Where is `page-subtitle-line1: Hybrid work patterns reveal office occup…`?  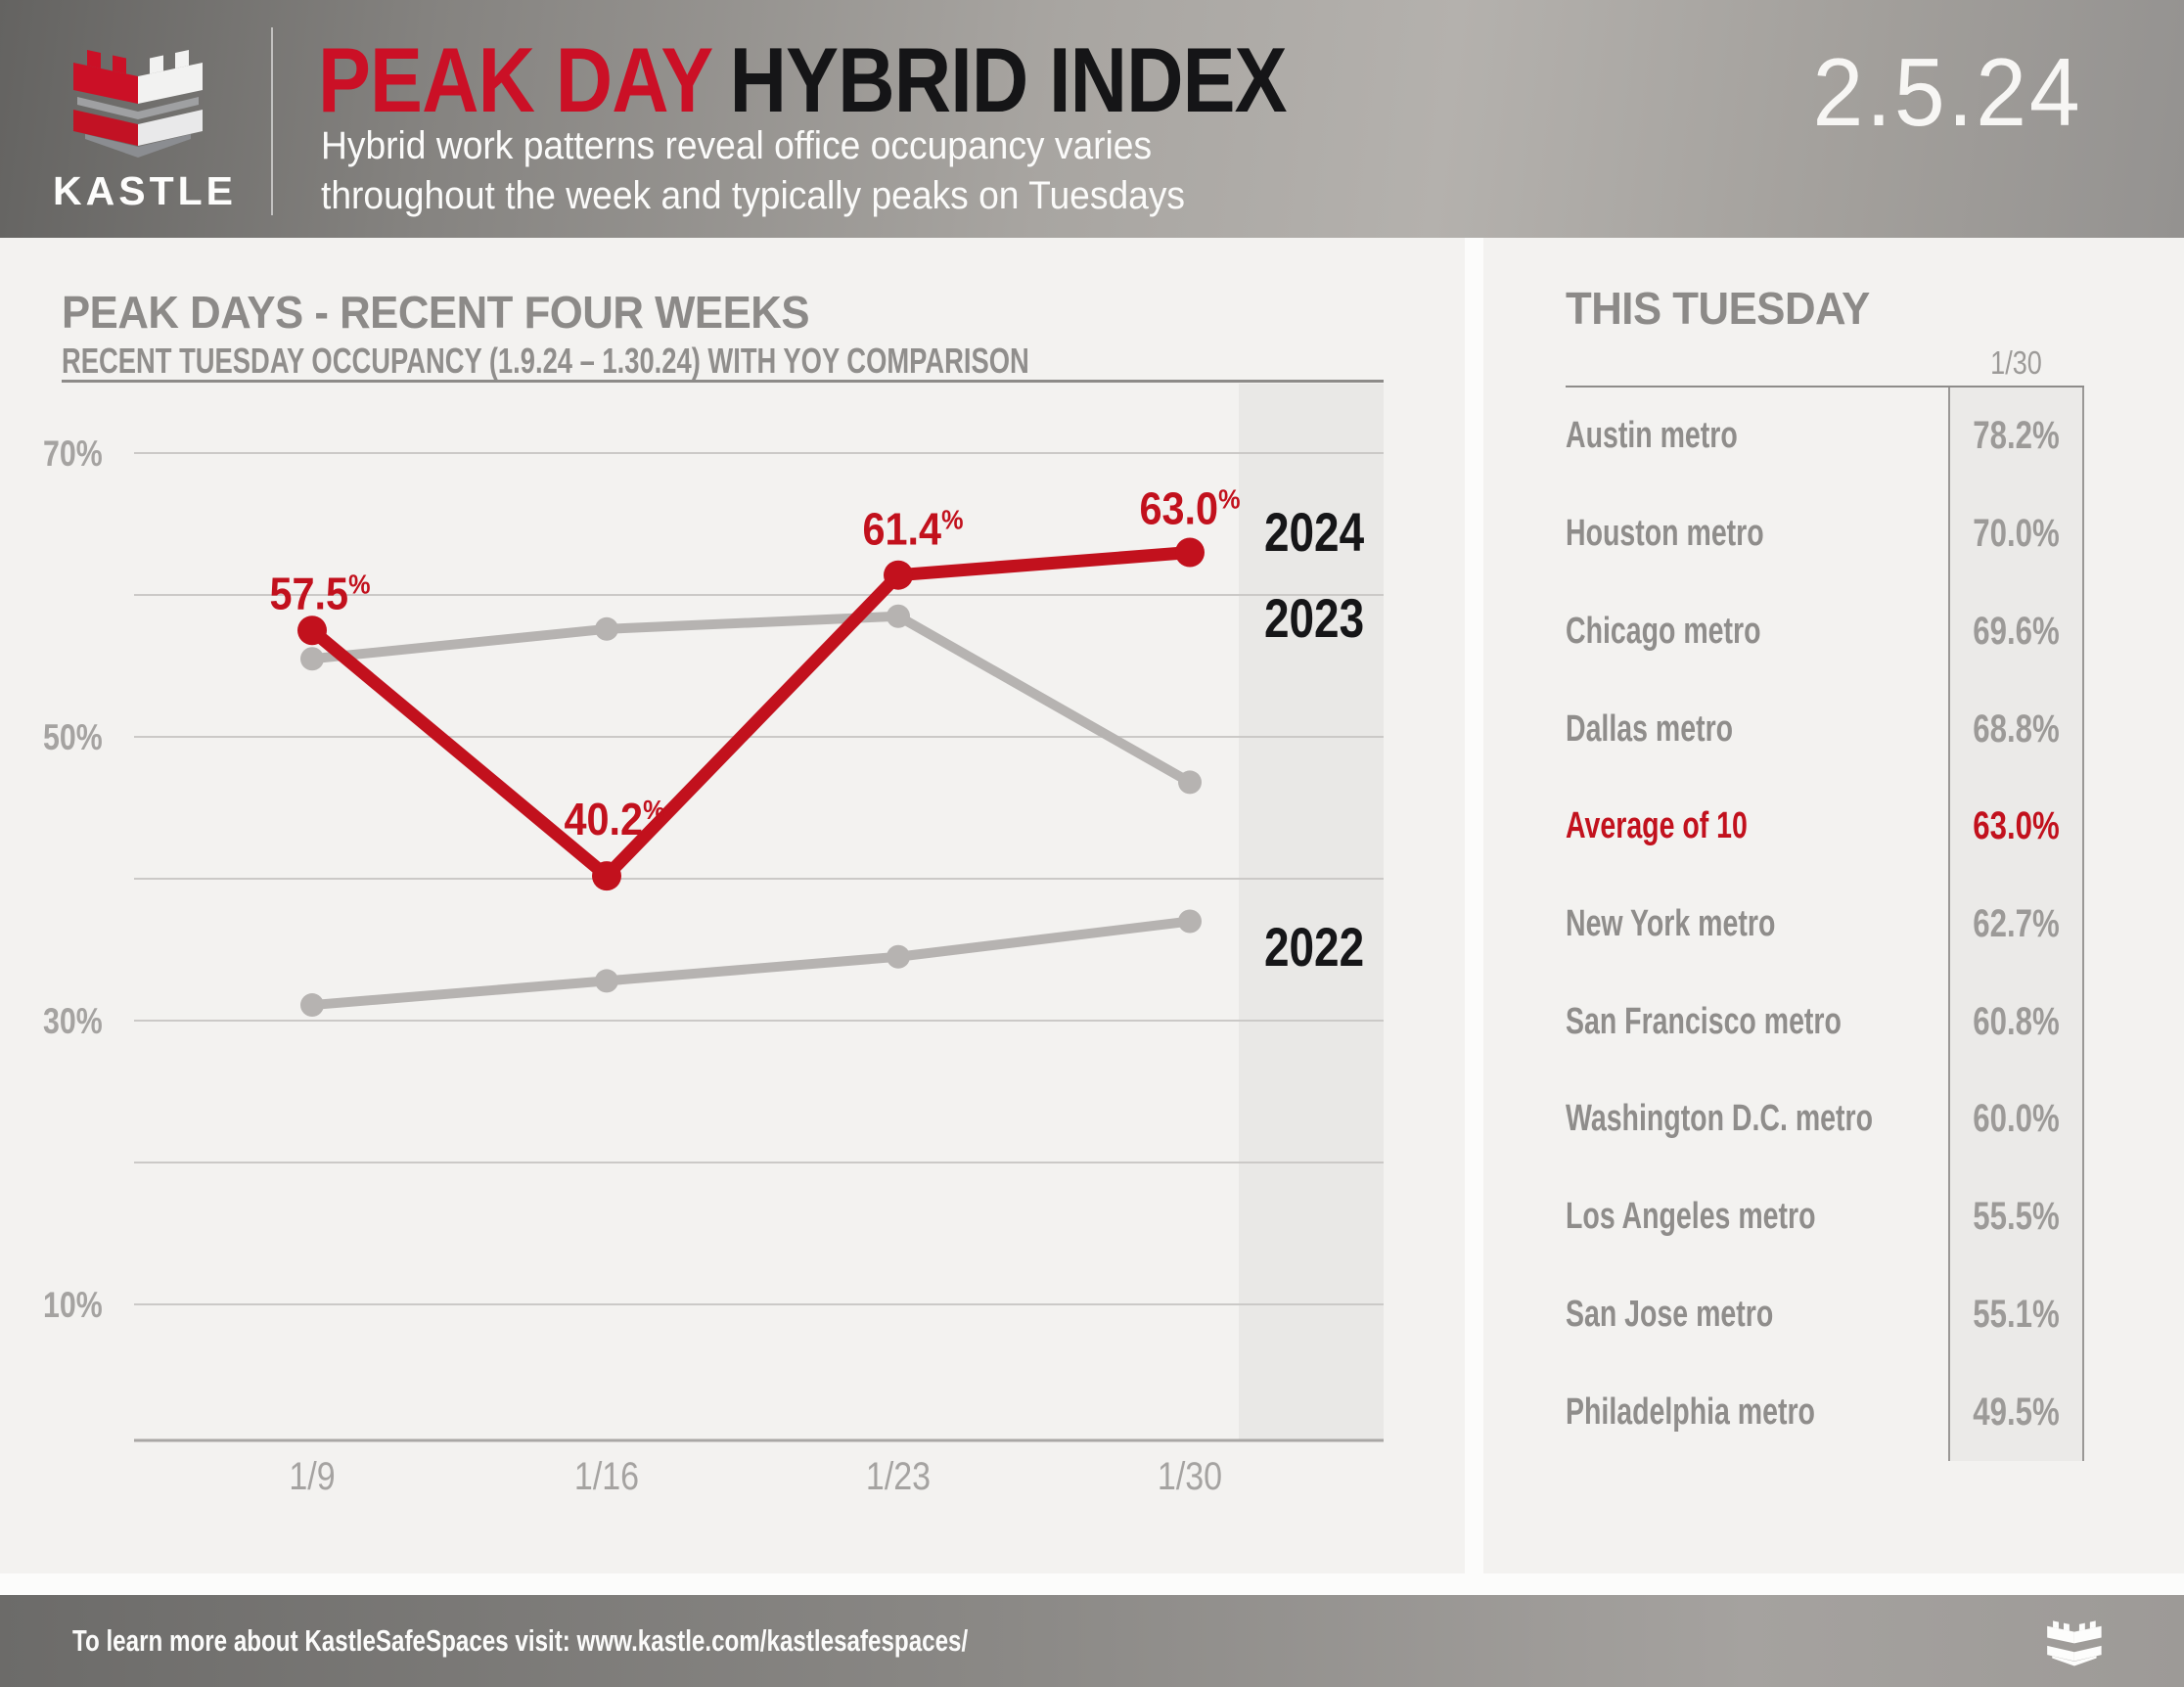 page-subtitle-line1: Hybrid work patterns reveal office occup… is located at coordinates (737, 145).